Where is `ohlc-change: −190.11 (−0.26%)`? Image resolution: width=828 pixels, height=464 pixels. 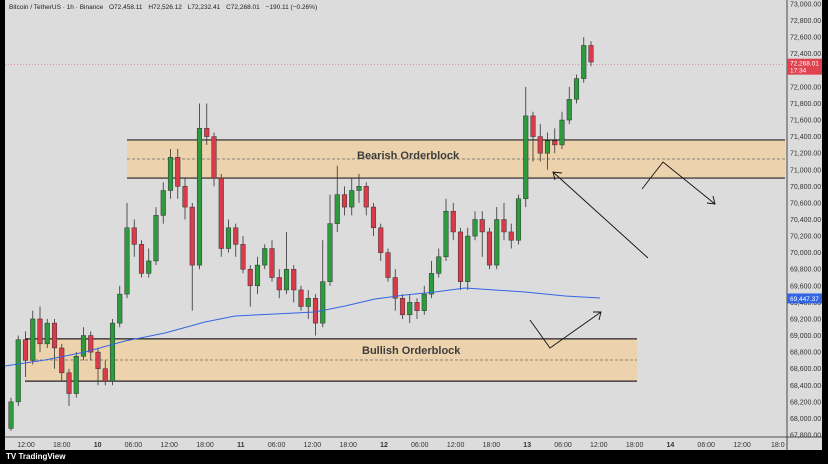
ohlc-change: −190.11 (−0.26%) is located at coordinates (291, 7).